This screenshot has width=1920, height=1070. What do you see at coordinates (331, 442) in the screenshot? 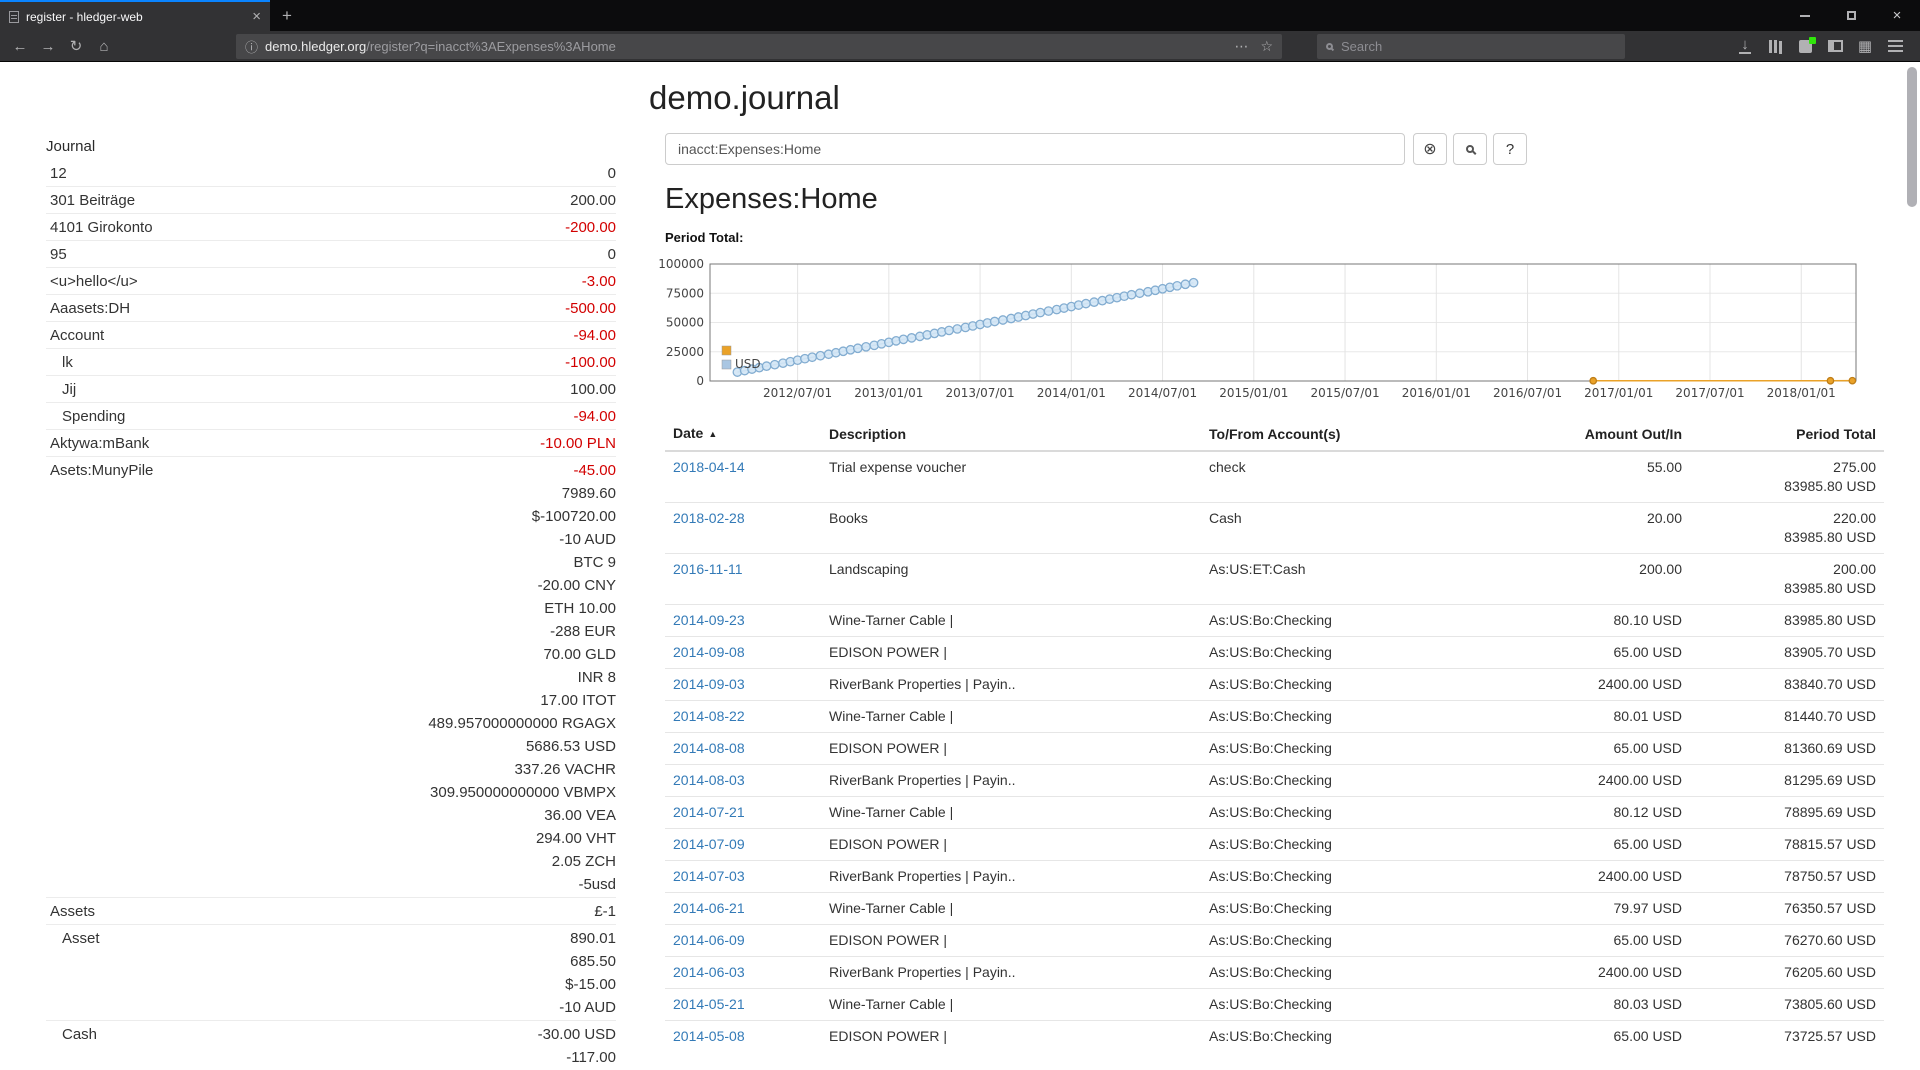
I see `sidebar-account-row: Aktywa:mBank -10.00 PLN` at bounding box center [331, 442].